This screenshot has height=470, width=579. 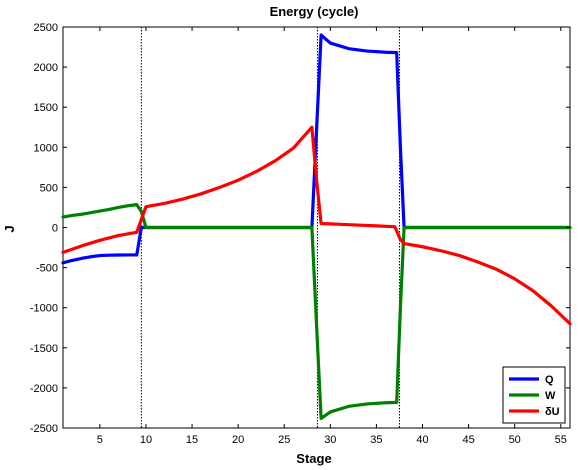 I want to click on x-tick-label: 55, so click(x=561, y=440).